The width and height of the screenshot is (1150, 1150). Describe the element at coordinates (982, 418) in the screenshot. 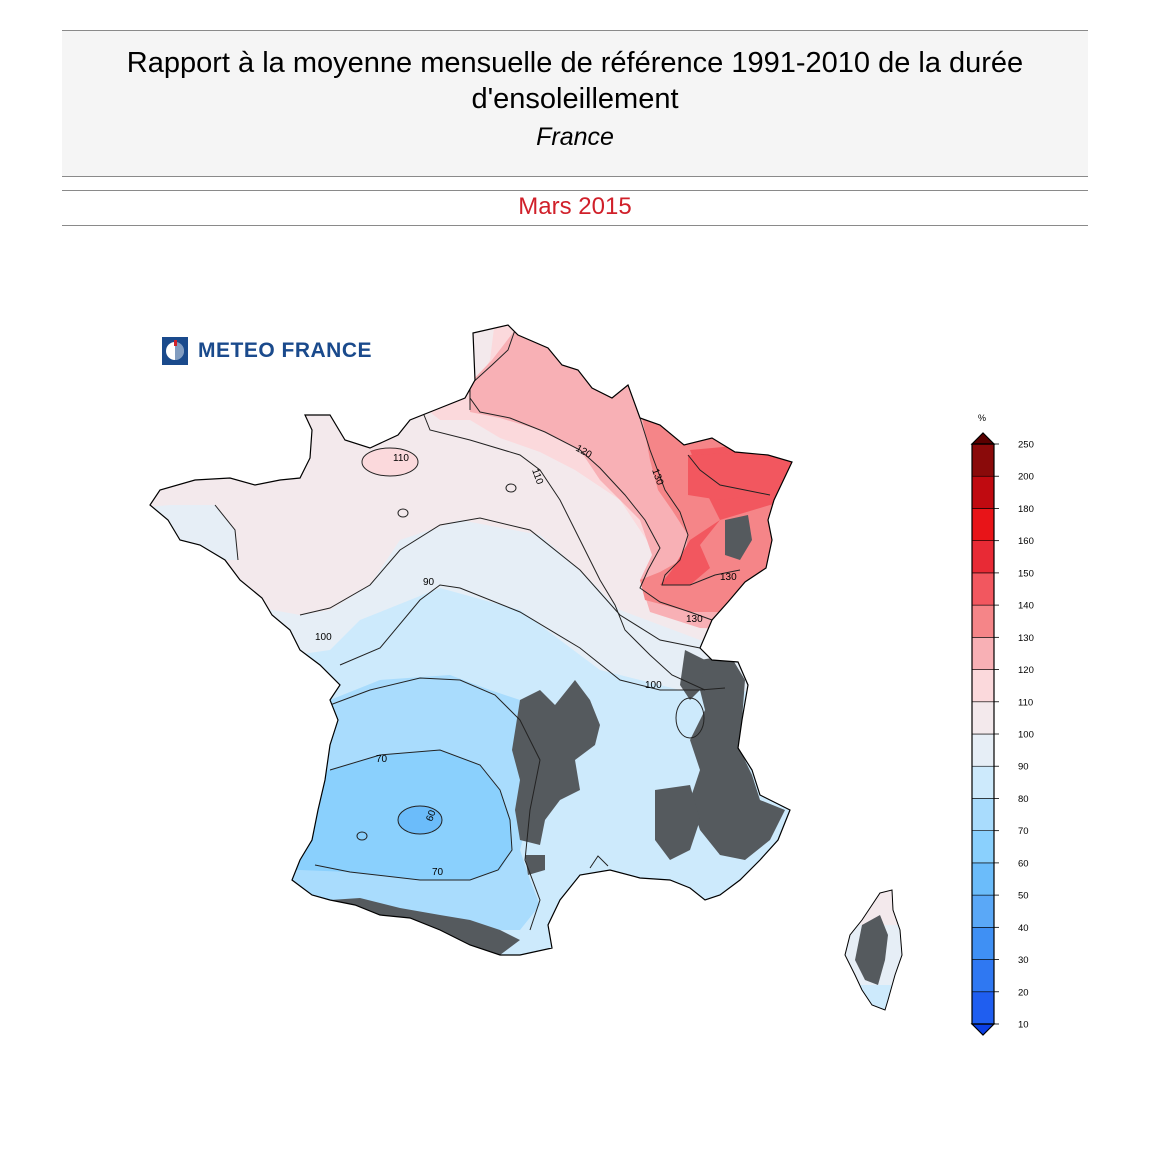

I see `legend-unit: %` at that location.